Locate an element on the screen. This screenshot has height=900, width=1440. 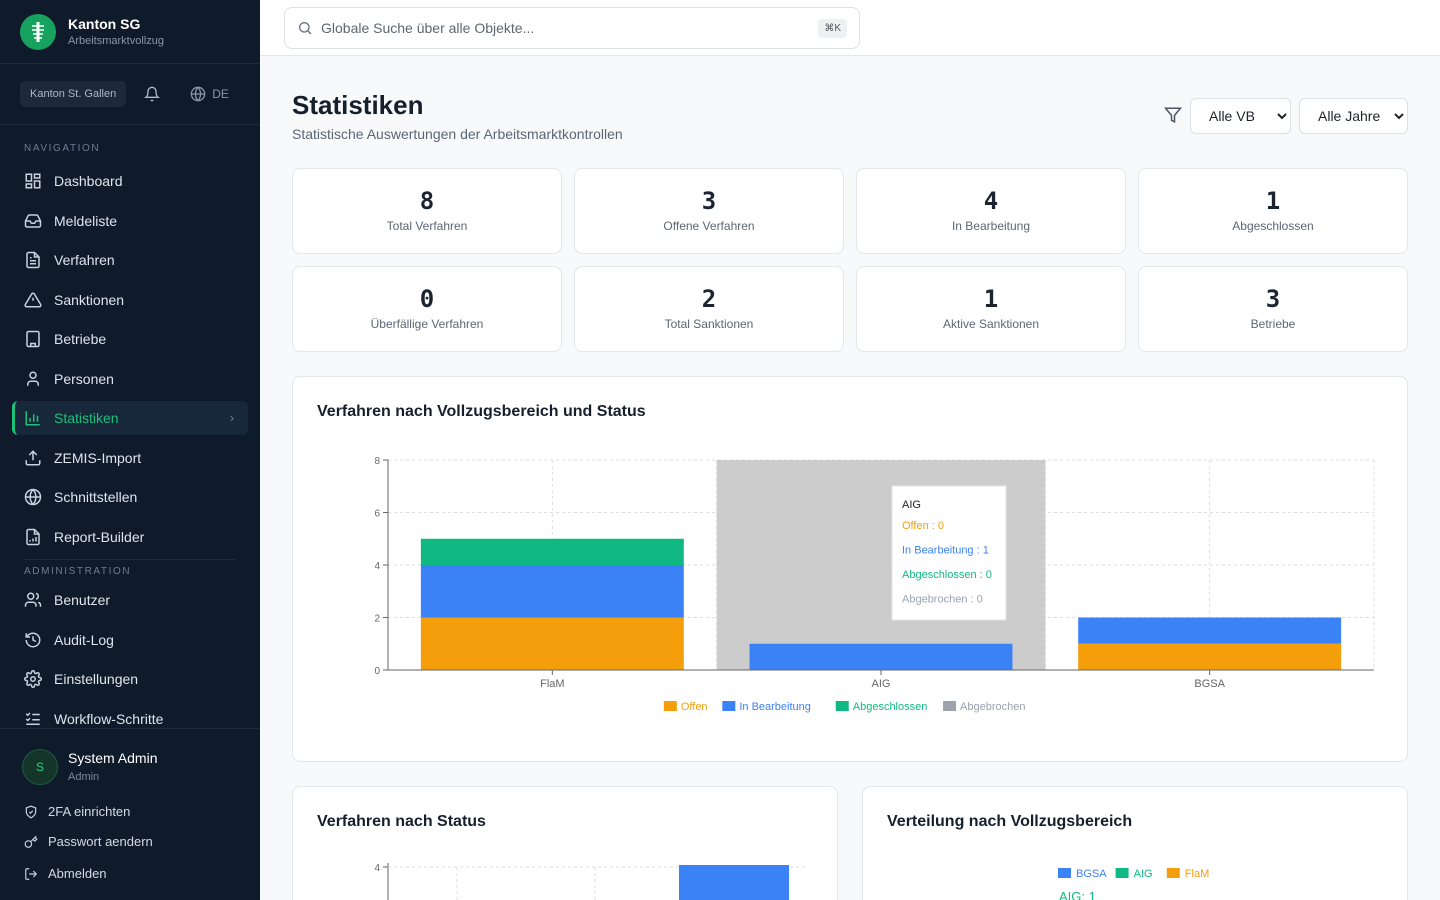
kpi-value: 8 is located at coordinates (427, 201).